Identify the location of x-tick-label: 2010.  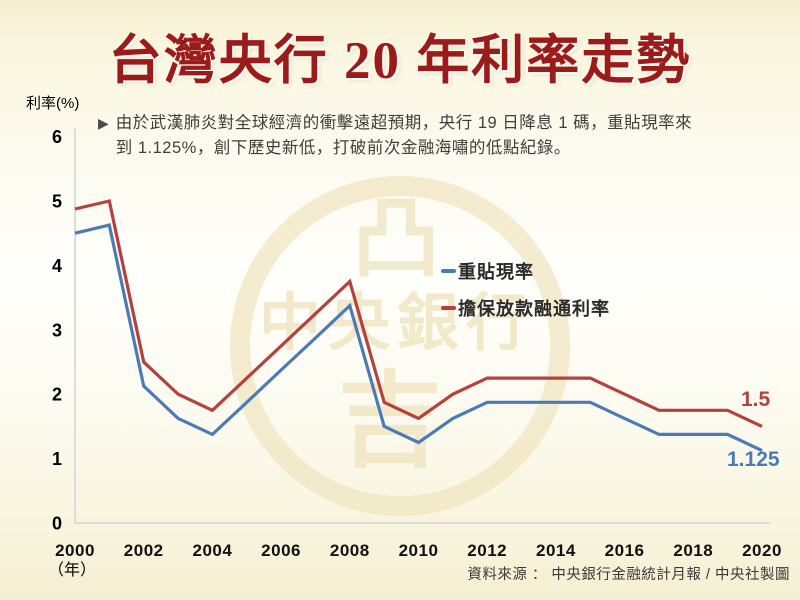
(419, 550).